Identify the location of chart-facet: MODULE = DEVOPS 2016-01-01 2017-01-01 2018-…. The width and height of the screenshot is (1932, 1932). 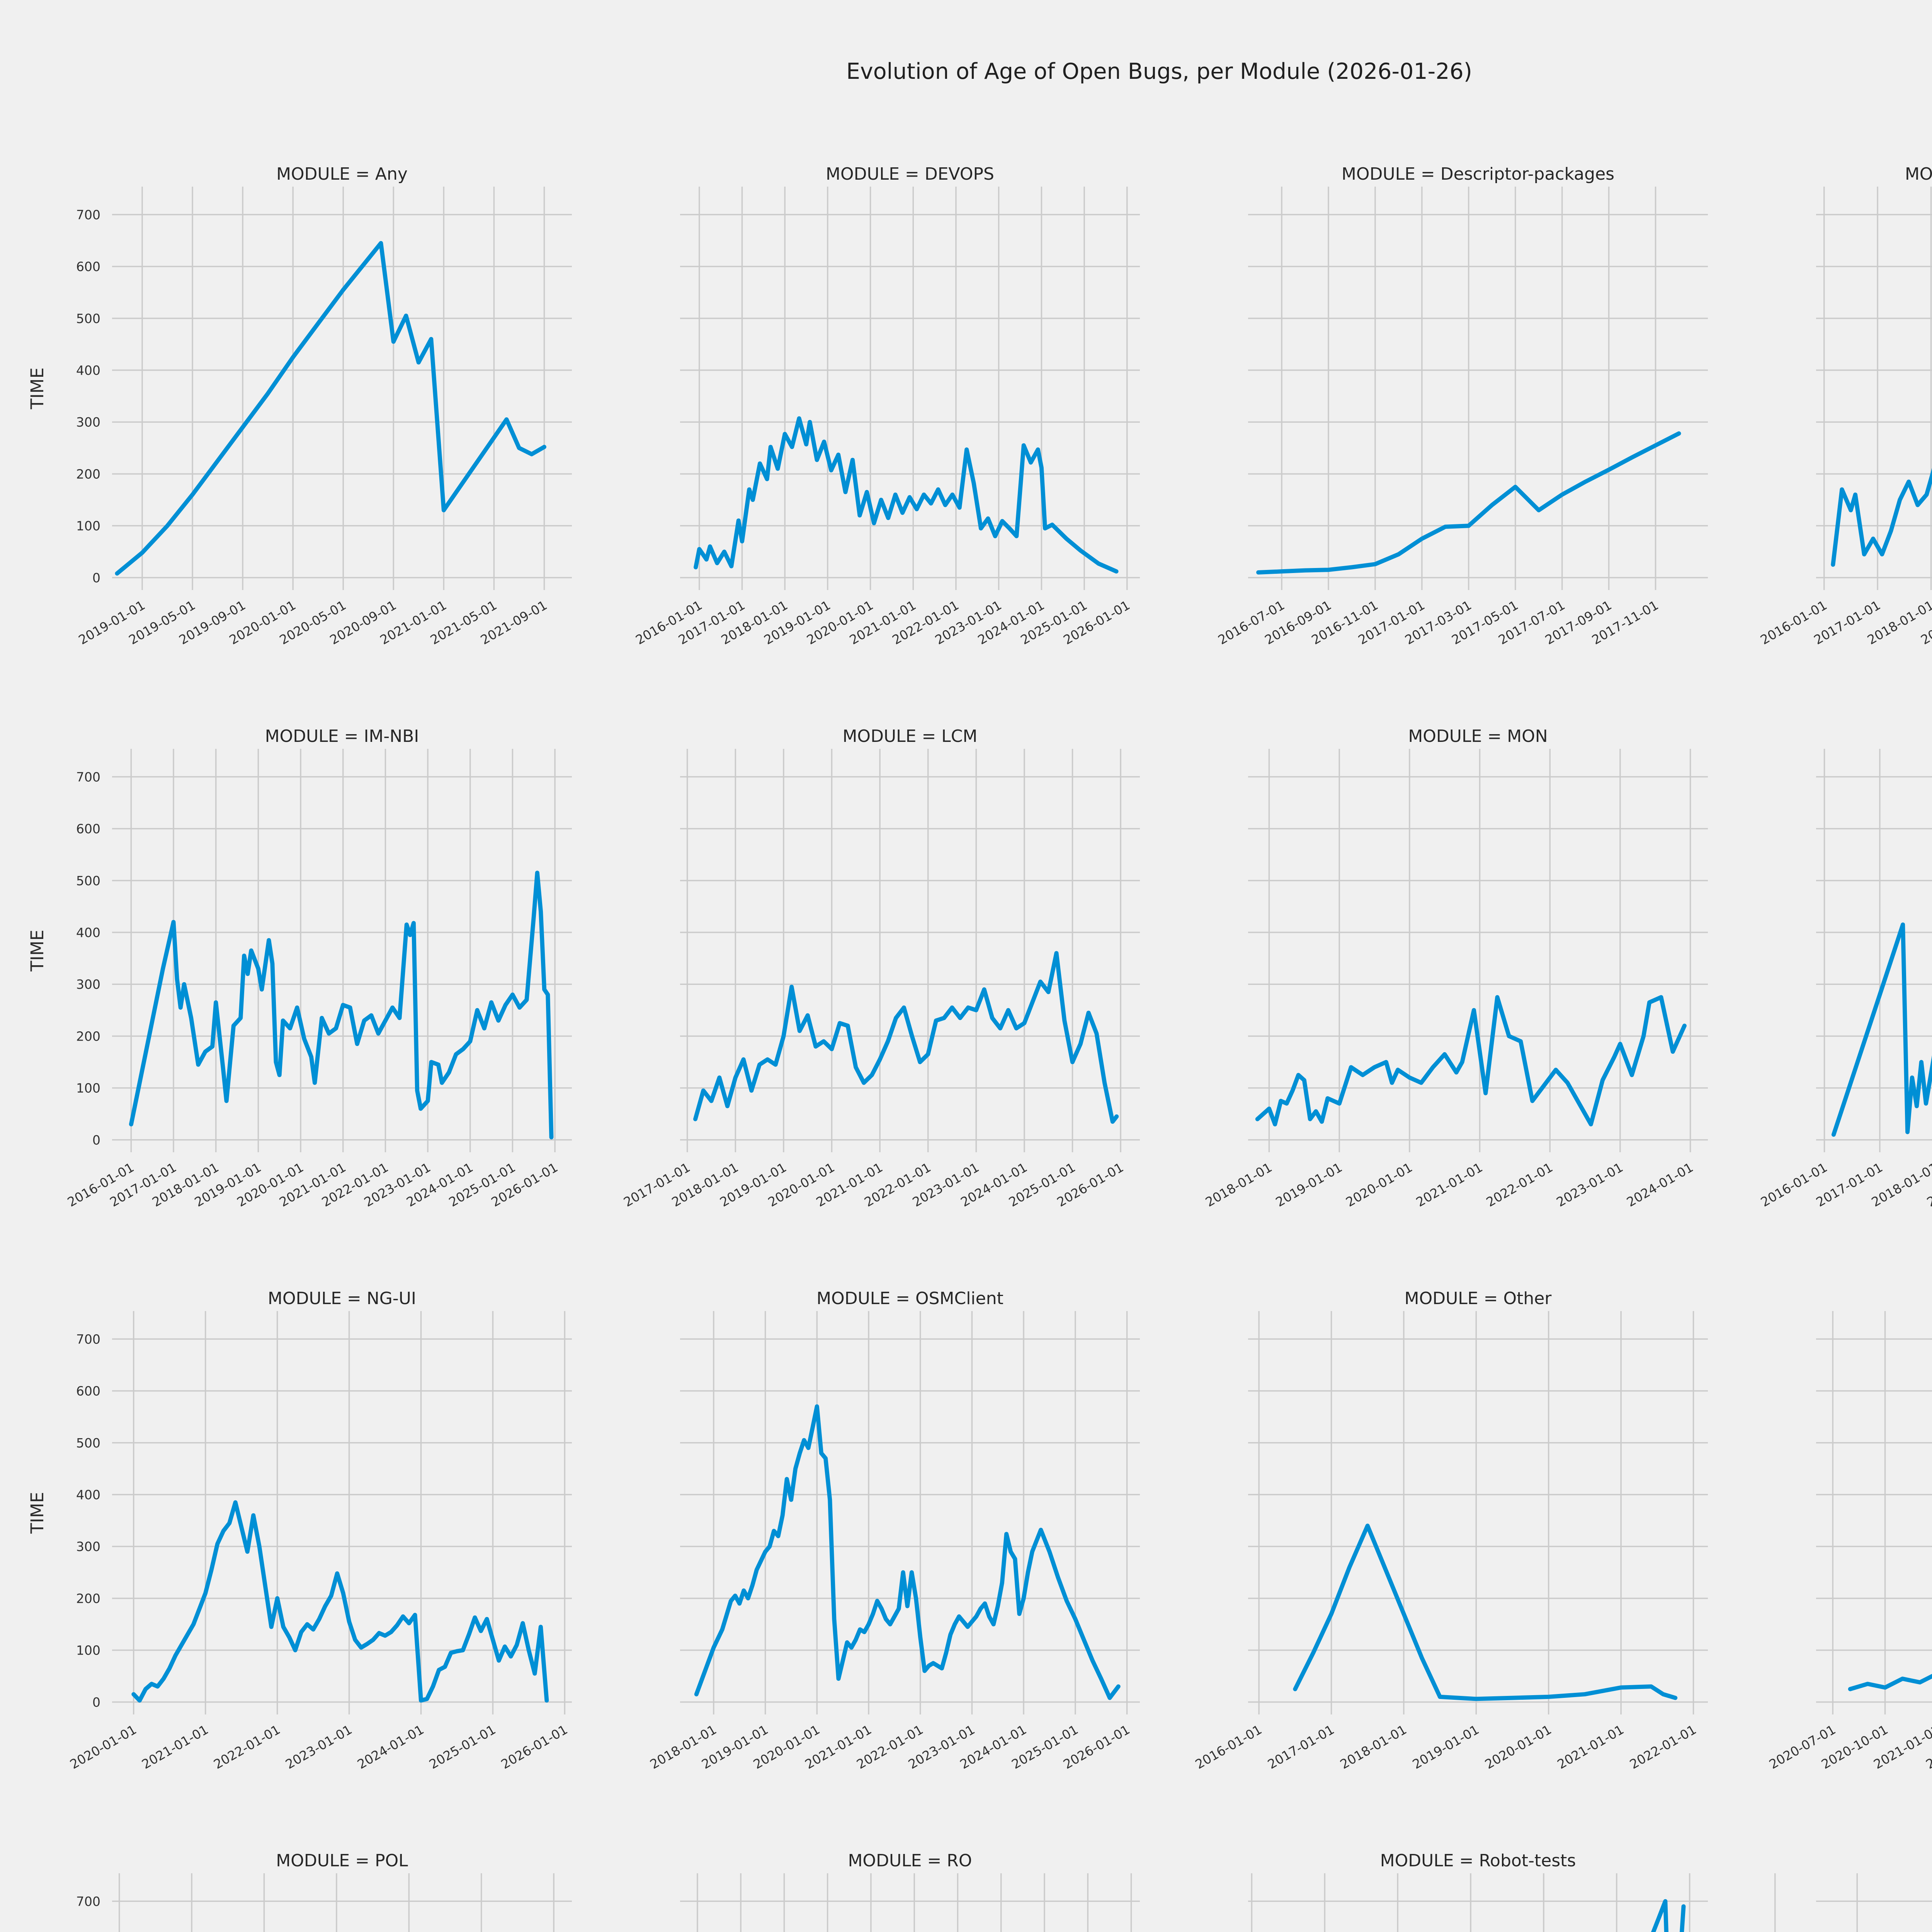
(886, 406).